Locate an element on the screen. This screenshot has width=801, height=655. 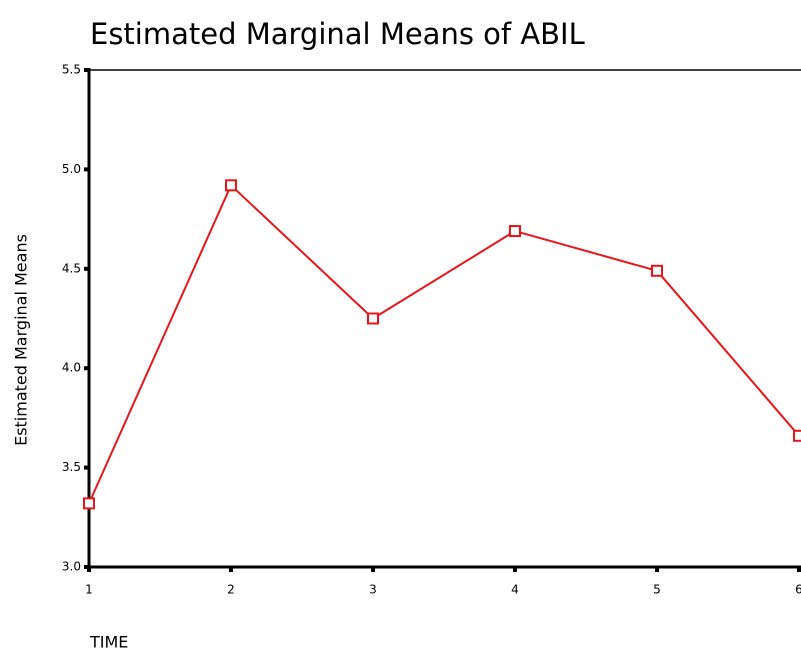
x-axis-label: TIME is located at coordinates (108, 642).